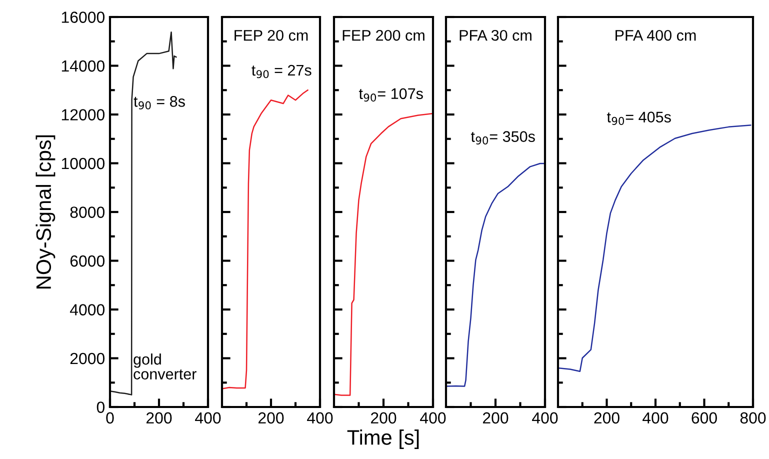  Describe the element at coordinates (383, 439) in the screenshot. I see `x-axis-title: Time [s]` at that location.